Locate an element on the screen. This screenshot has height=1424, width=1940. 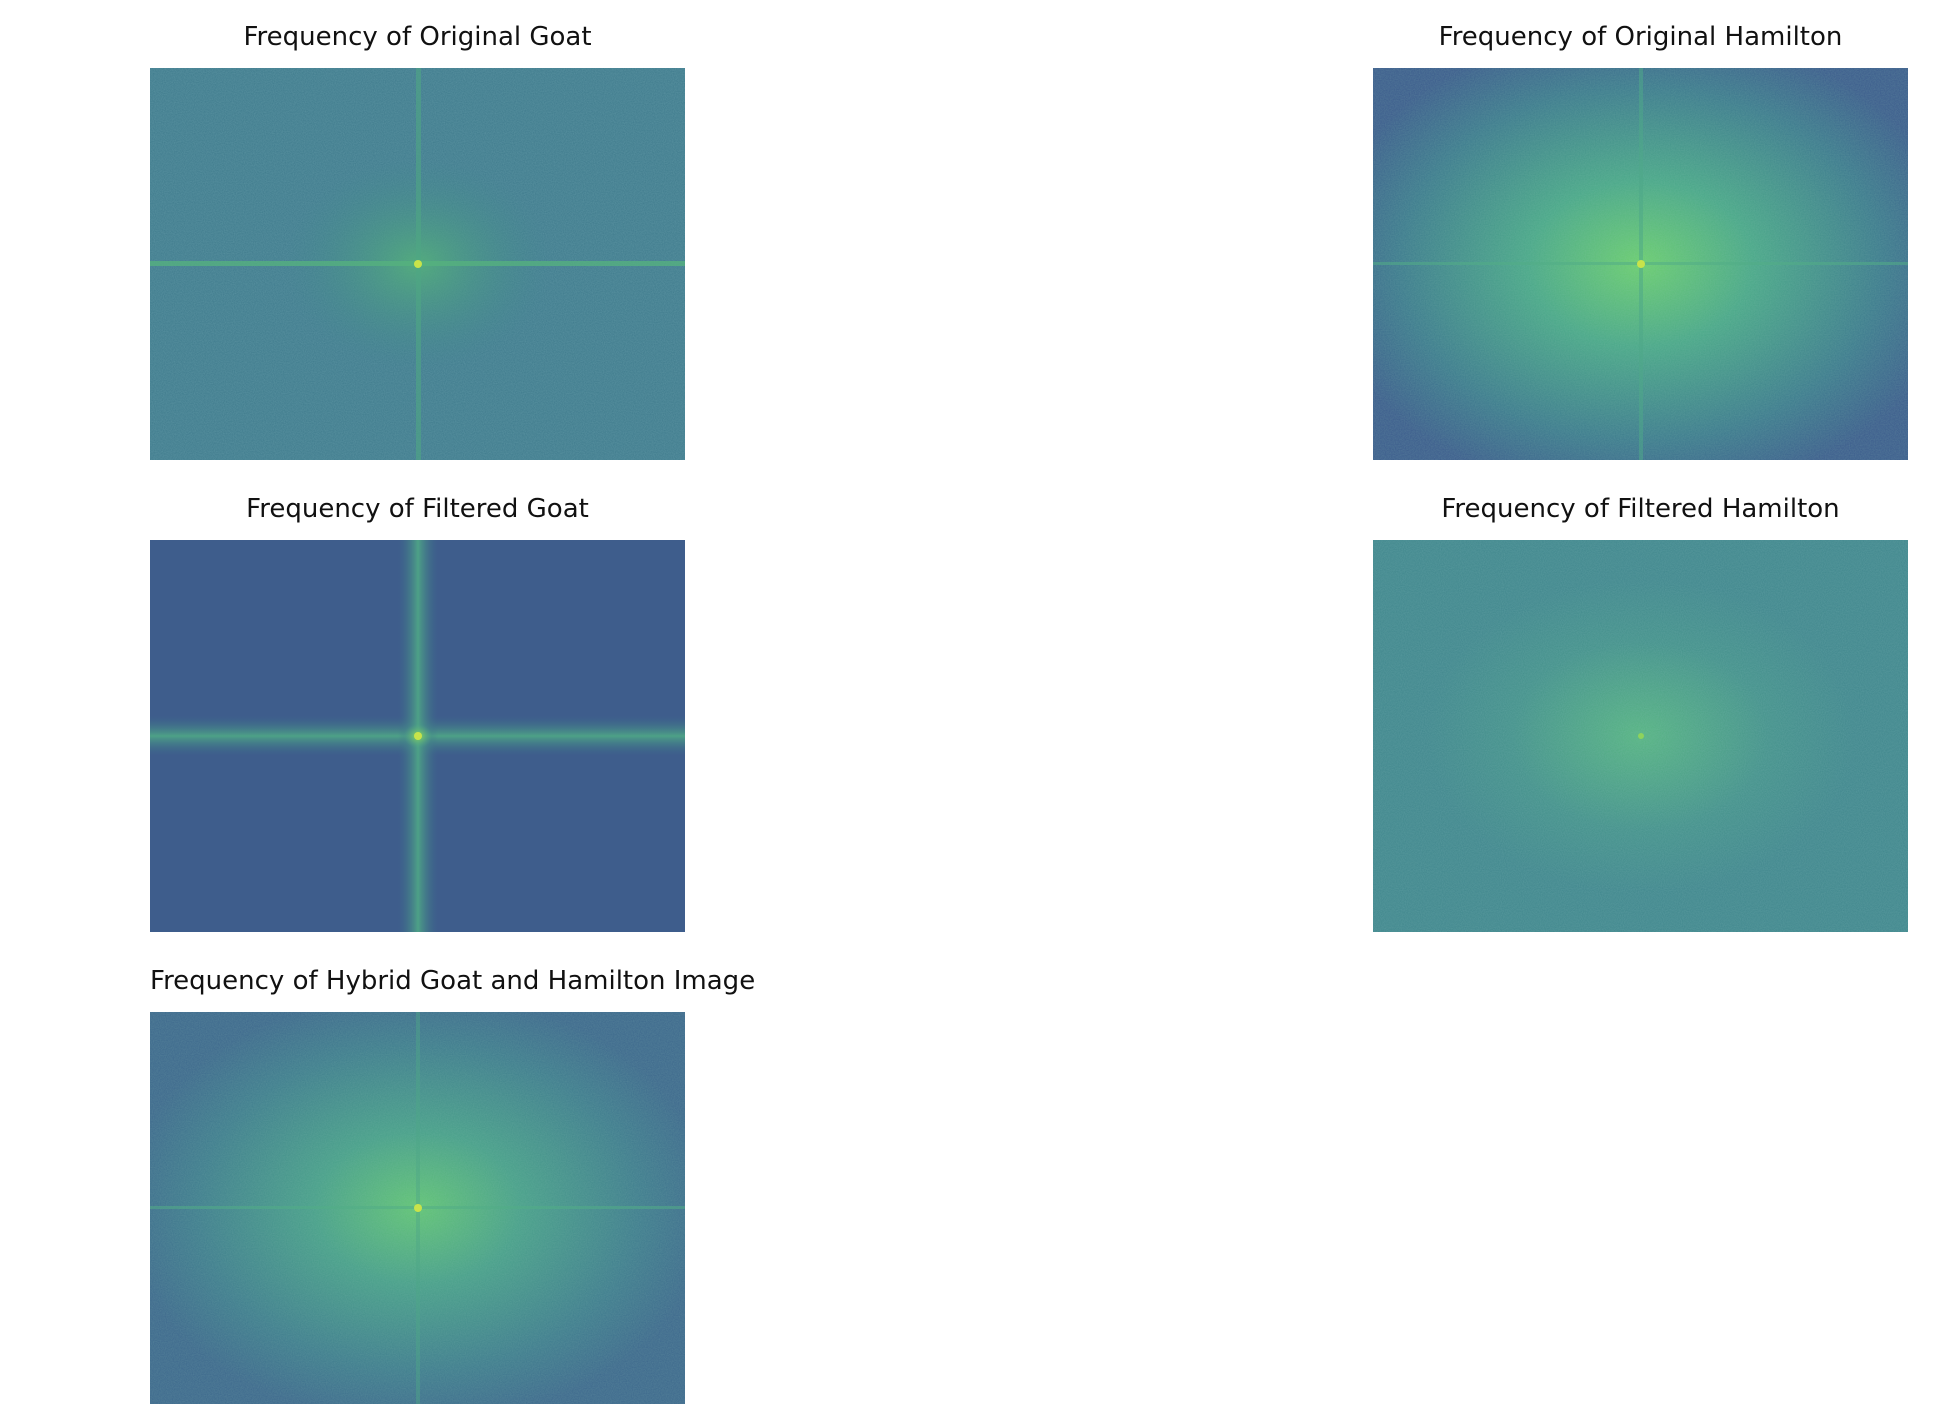
panel-title: Frequency of Original Goat is located at coordinates (417, 37).